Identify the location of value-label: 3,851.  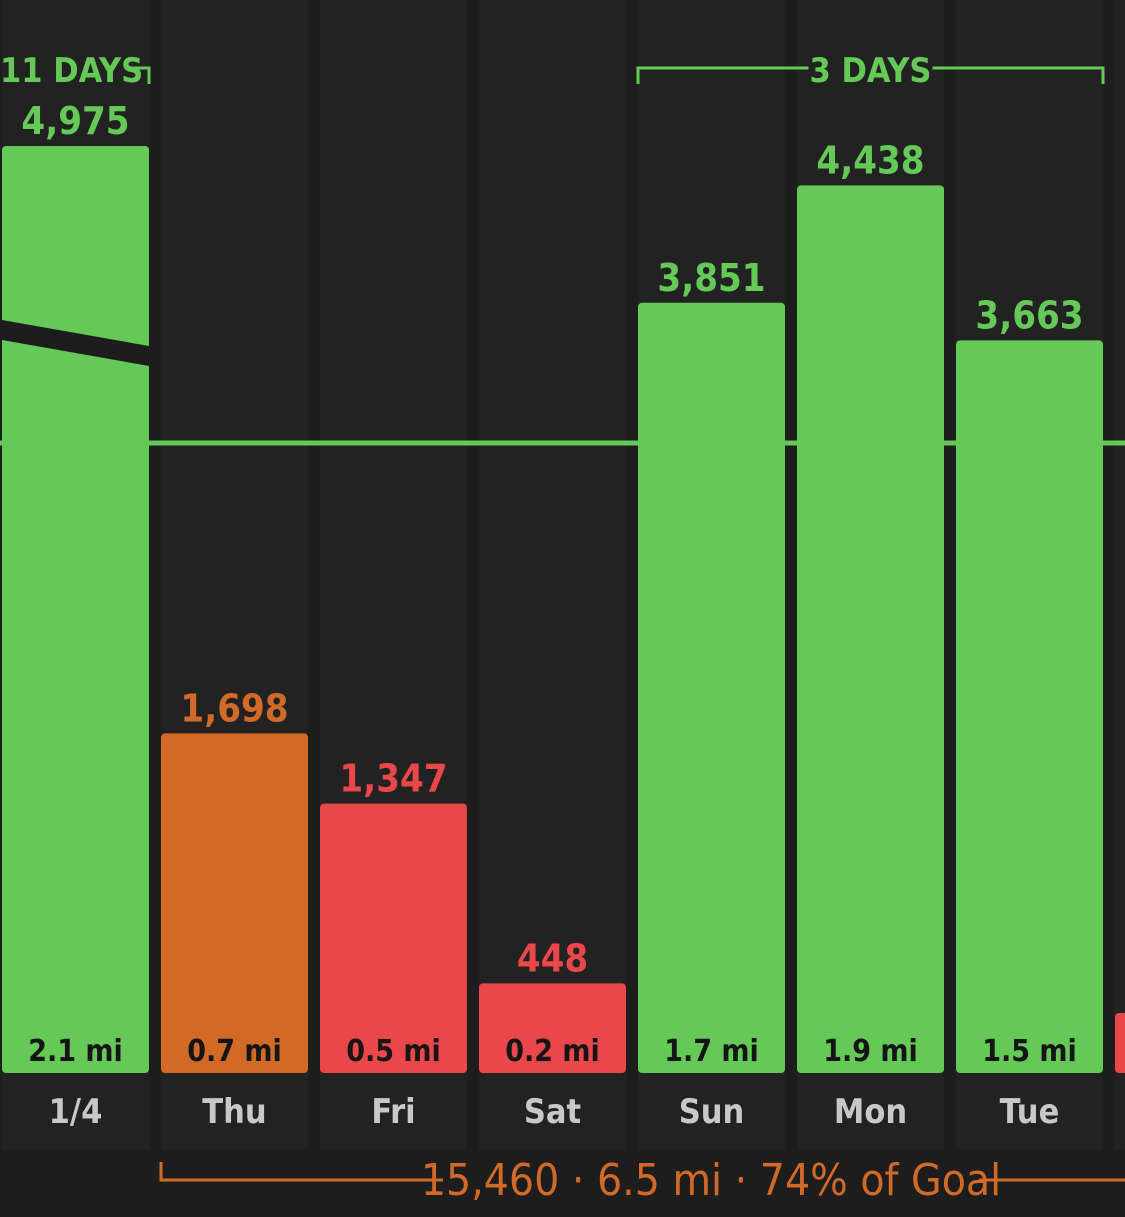
(711, 278).